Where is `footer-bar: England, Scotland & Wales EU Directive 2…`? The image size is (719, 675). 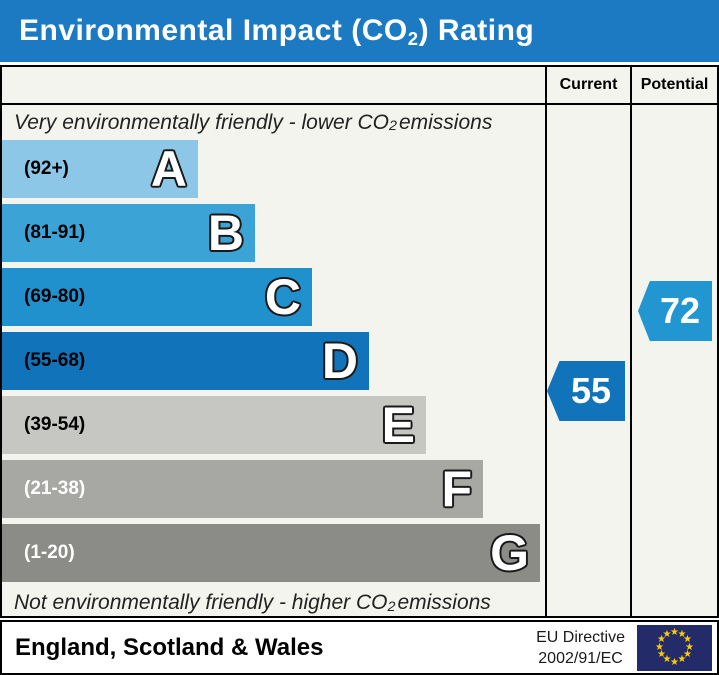 footer-bar: England, Scotland & Wales EU Directive 2… is located at coordinates (359, 647).